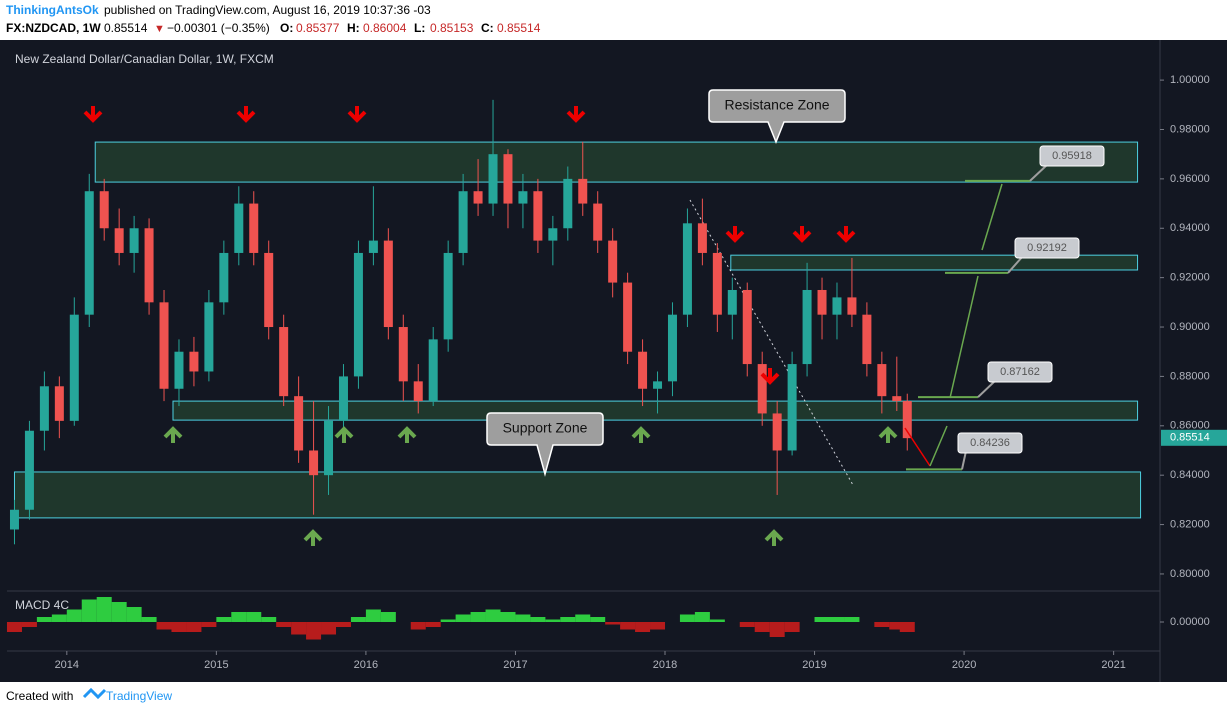 The image size is (1227, 719). What do you see at coordinates (218, 28) in the screenshot?
I see `change: −0.00301 (−0.35%)` at bounding box center [218, 28].